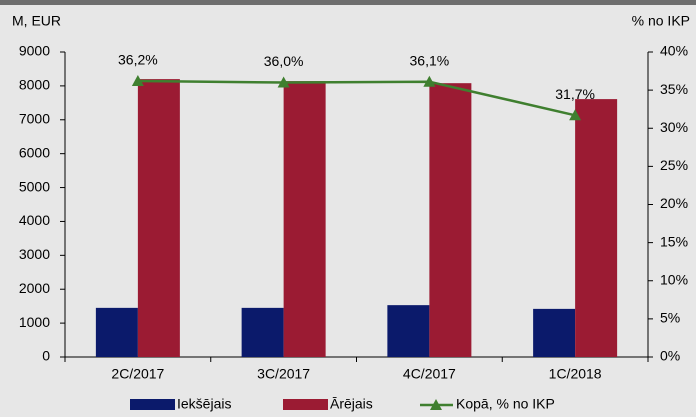 The image size is (696, 417). Describe the element at coordinates (34, 288) in the screenshot. I see `y-tick-label: 2000` at that location.